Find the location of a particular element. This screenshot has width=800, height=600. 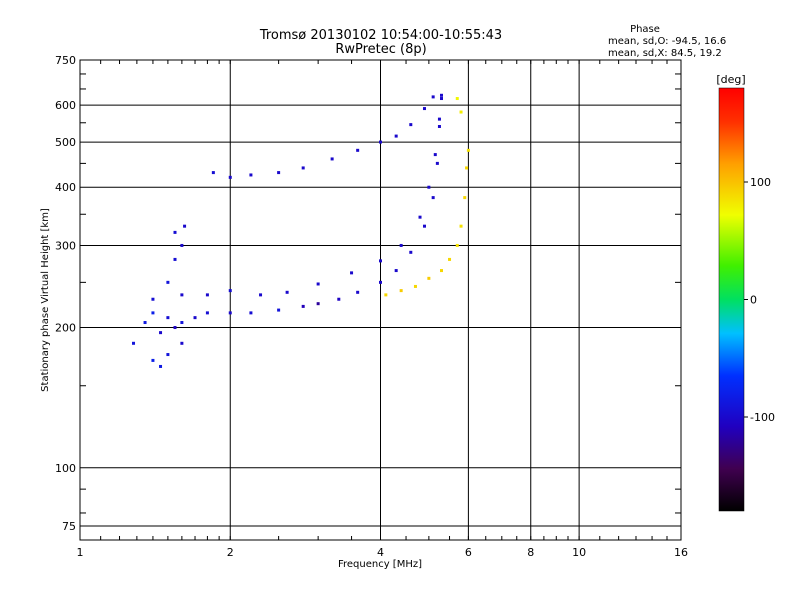

x-tick-labels: 1 2 4 6 8 10 16 is located at coordinates (383, 552).